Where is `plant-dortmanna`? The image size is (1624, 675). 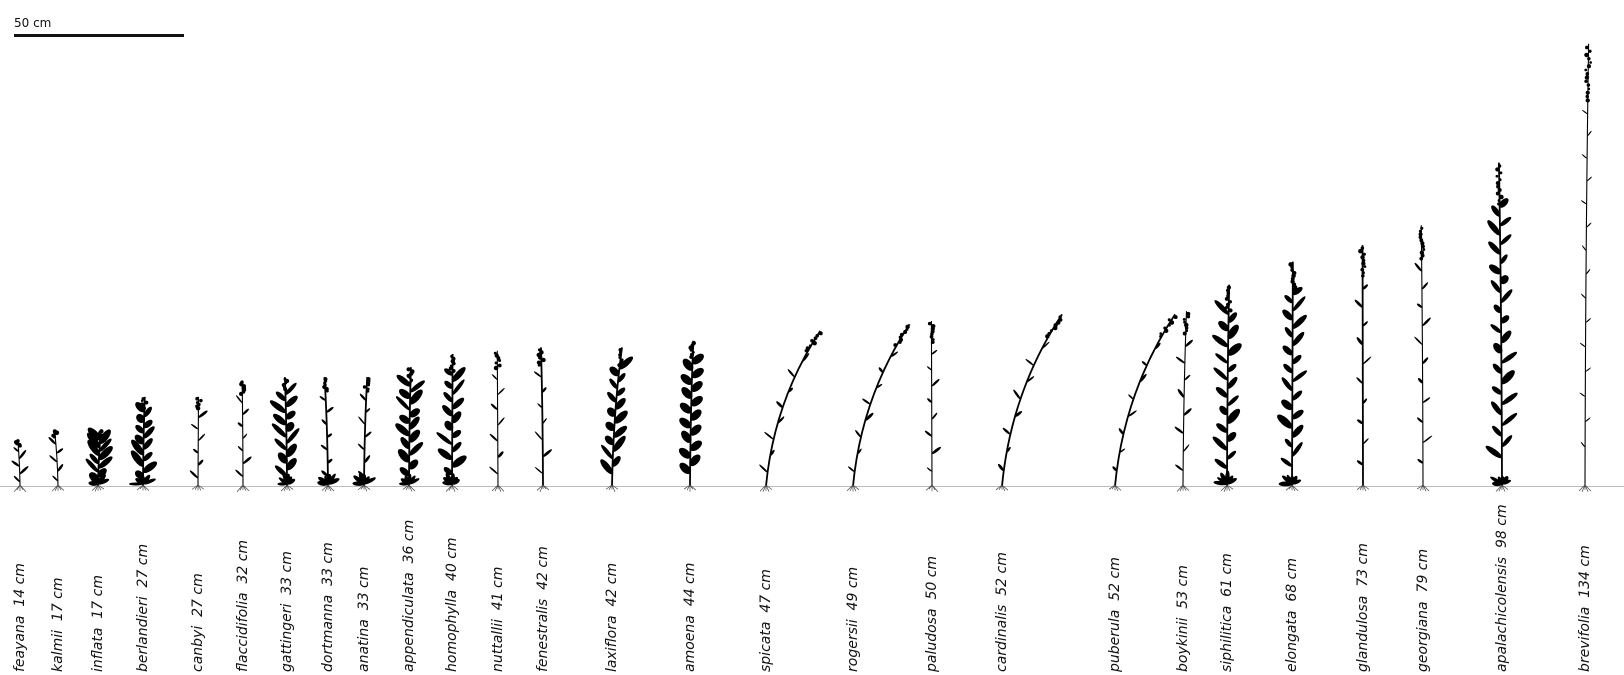 plant-dortmanna is located at coordinates (328, 434).